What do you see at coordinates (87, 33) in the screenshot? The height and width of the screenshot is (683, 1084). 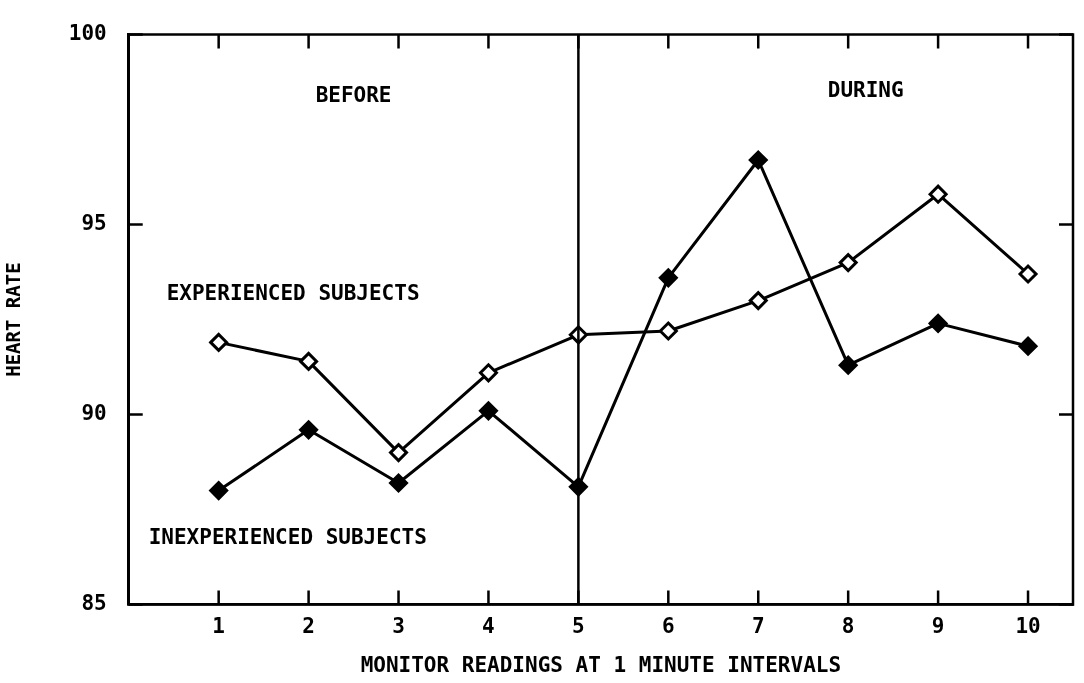 I see `y-tick-label: 100` at bounding box center [87, 33].